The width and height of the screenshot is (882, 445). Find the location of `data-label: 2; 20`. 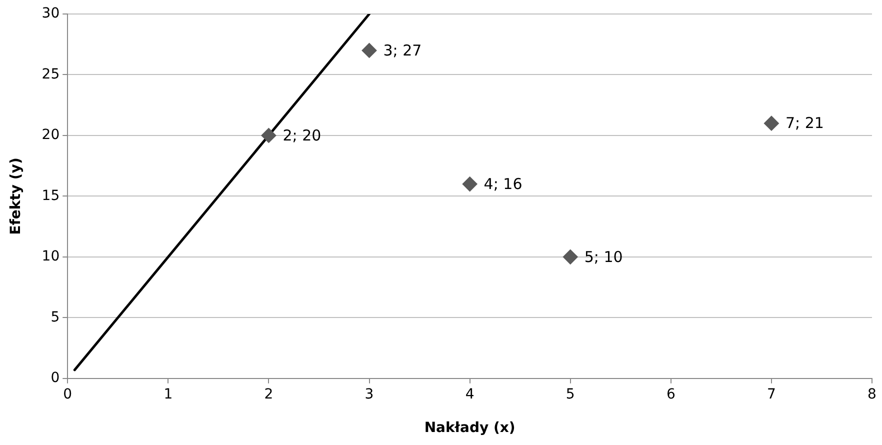

data-label: 2; 20 is located at coordinates (302, 135).